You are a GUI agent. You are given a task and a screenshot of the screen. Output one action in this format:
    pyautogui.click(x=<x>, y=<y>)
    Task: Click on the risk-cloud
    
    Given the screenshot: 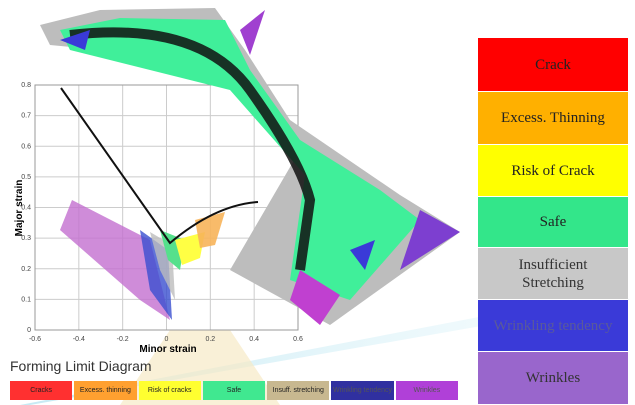 What is the action you would take?
    pyautogui.click(x=190, y=248)
    